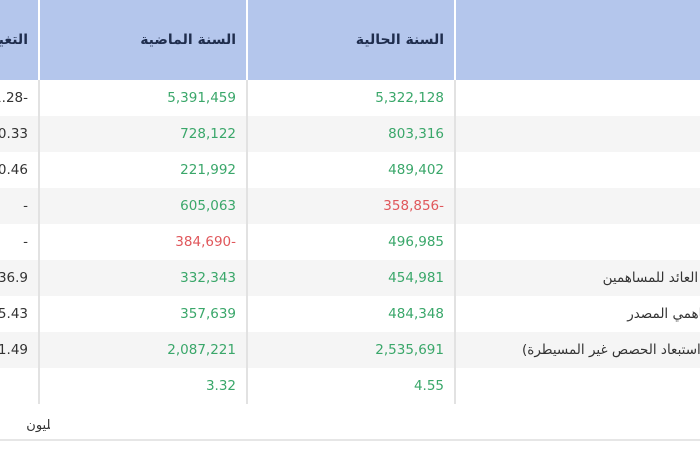 The image size is (700, 450). Describe the element at coordinates (201, 98) in the screenshot. I see `previous-value: 5,391,459` at that location.